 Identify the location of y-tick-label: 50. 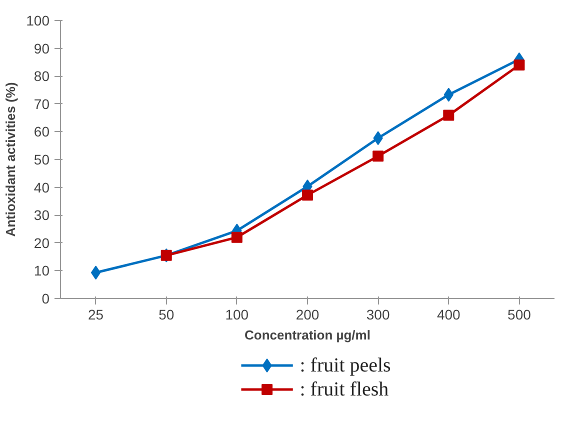
(42, 160).